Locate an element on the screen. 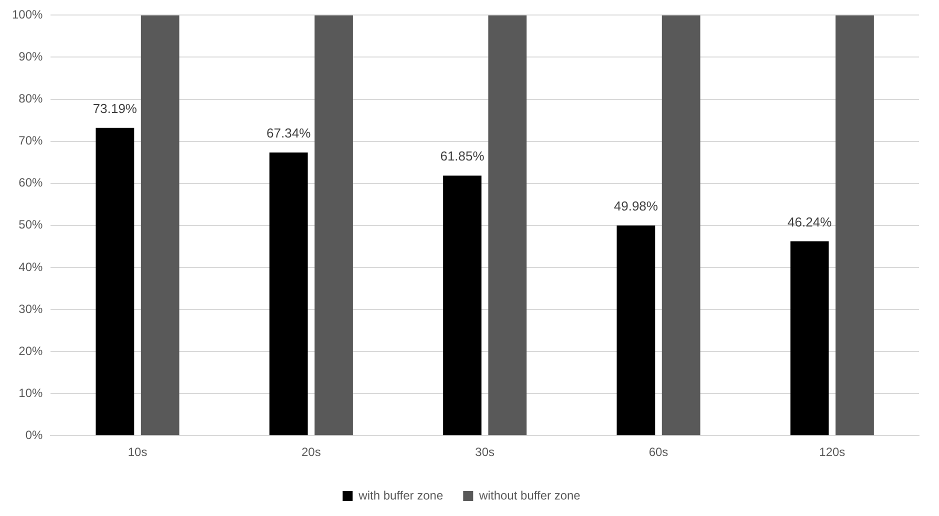  y-tick-label: 70% is located at coordinates (31, 141).